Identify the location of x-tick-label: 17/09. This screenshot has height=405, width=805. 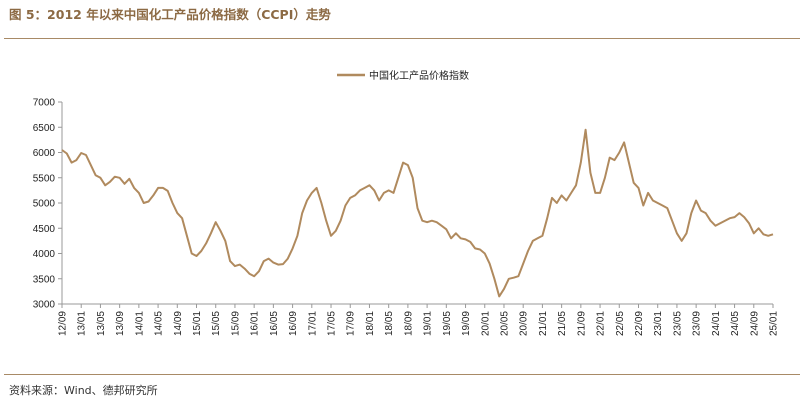
(351, 323).